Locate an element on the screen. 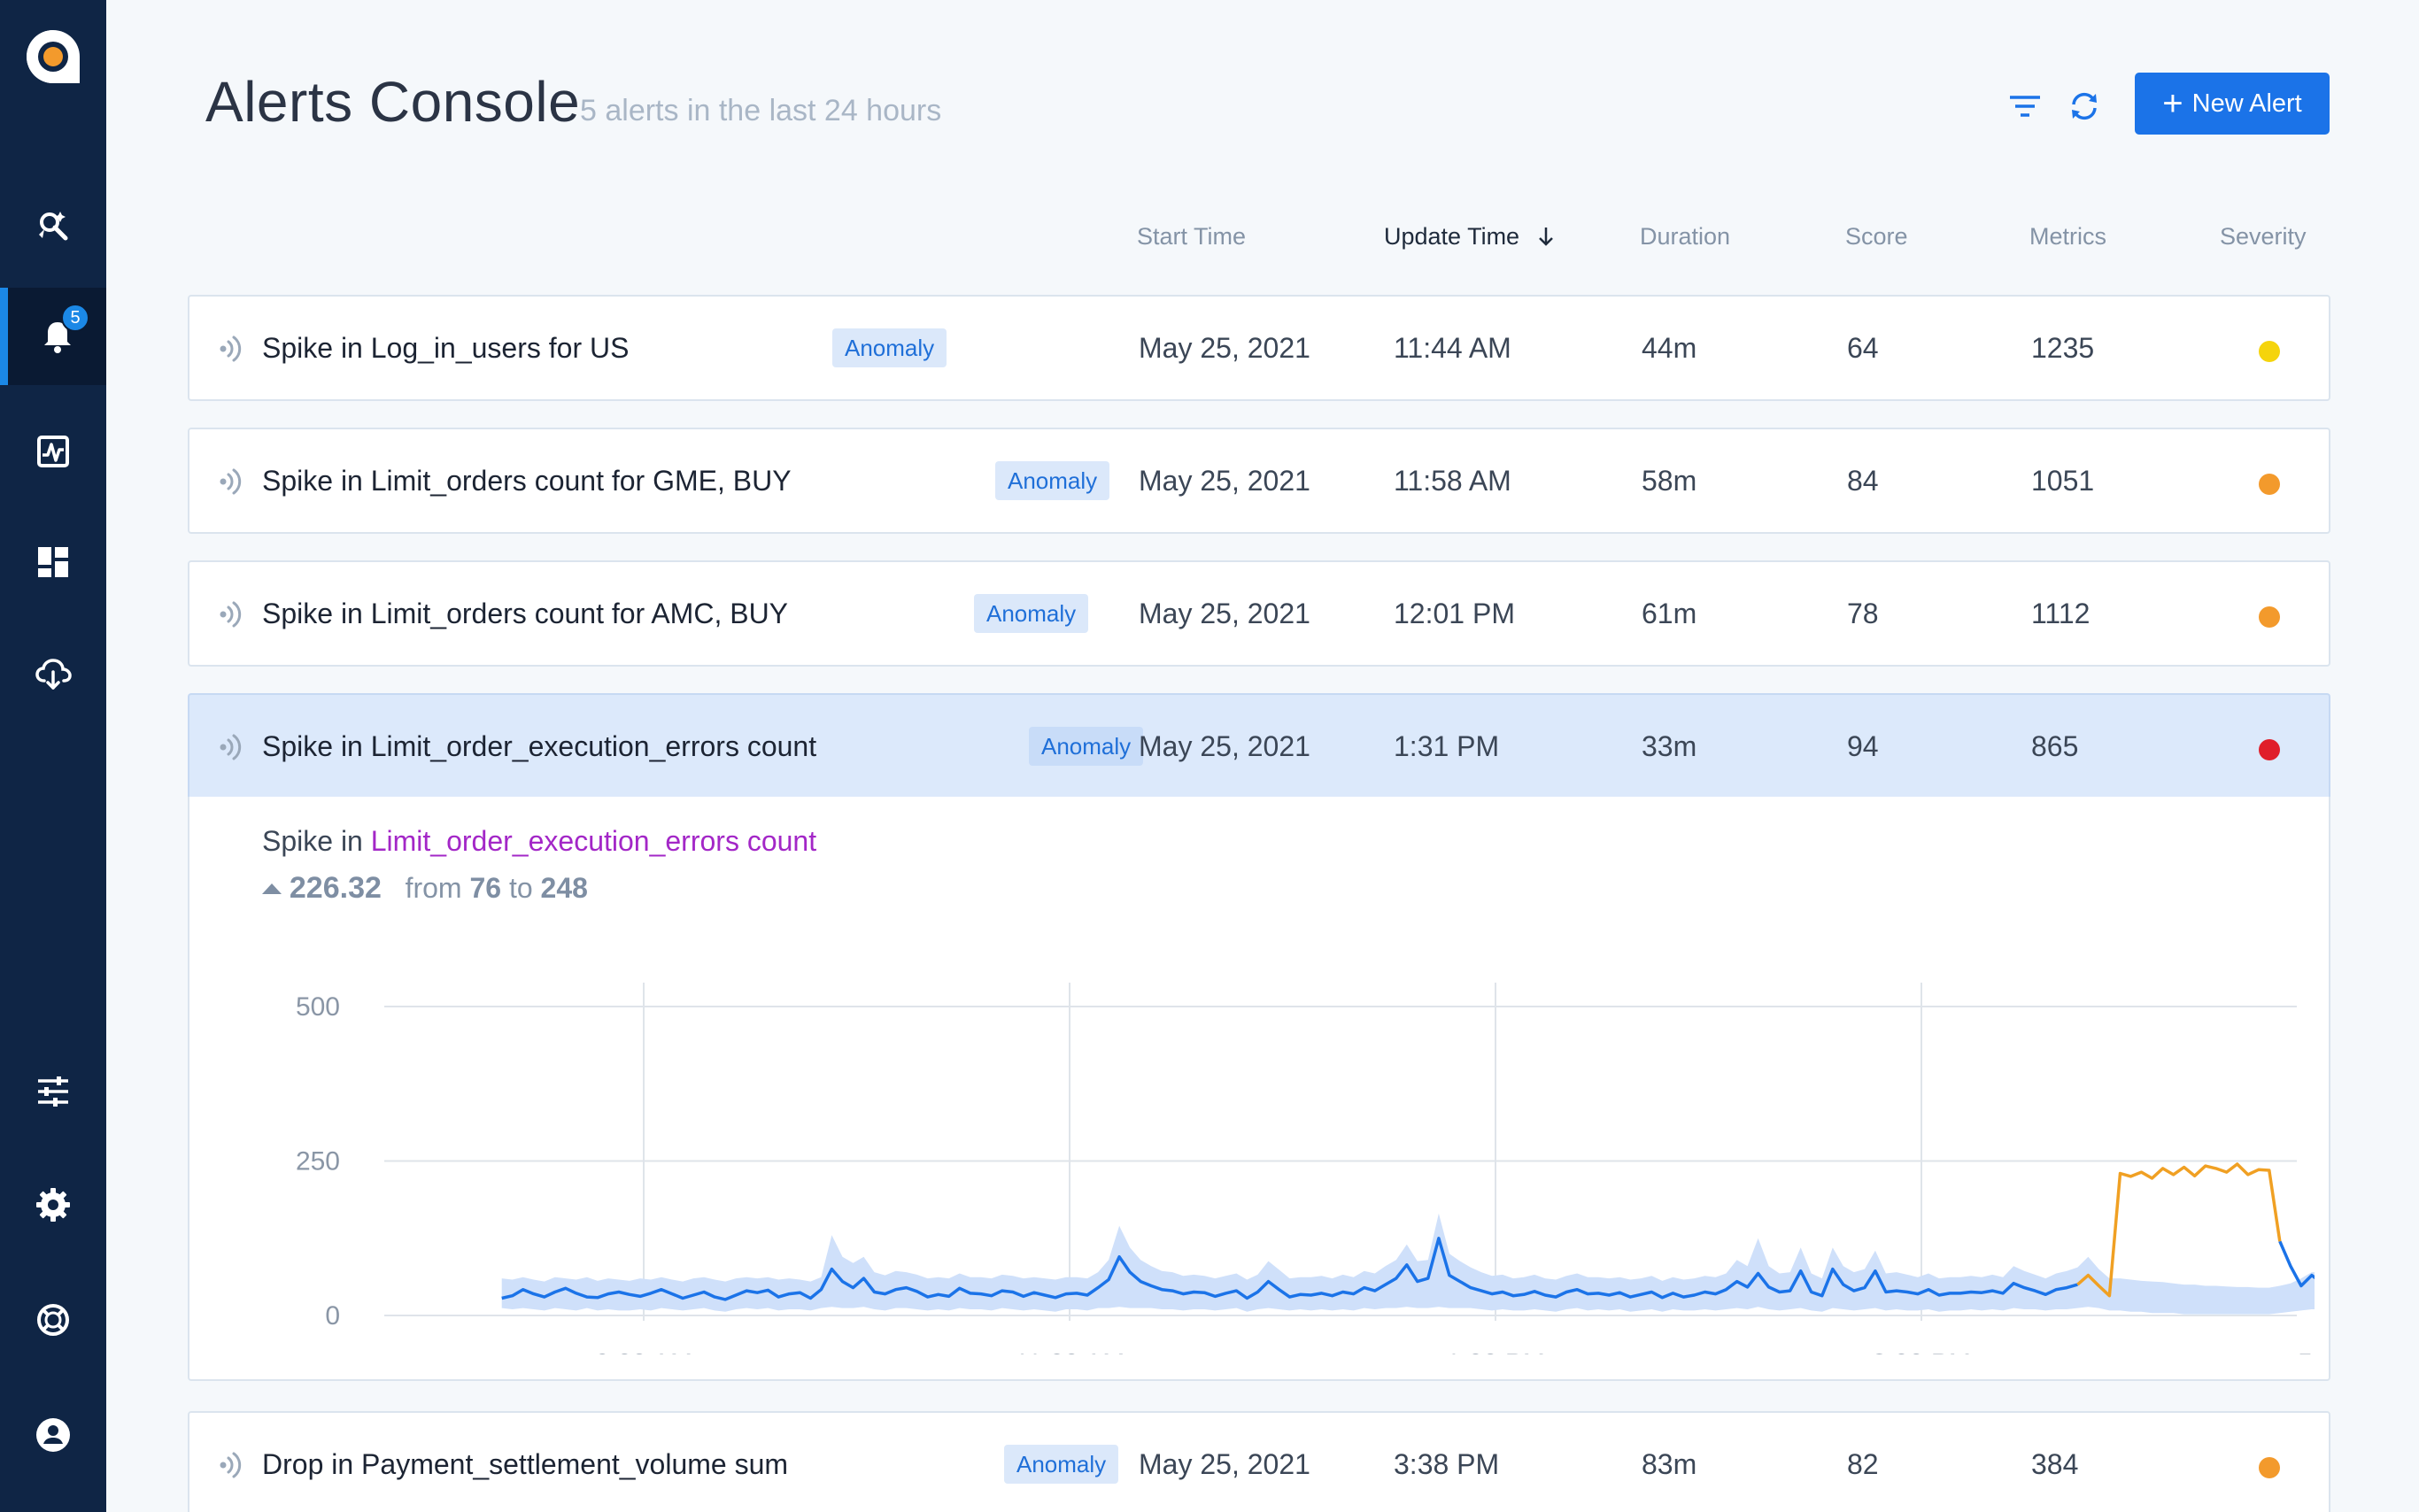  column-duration: Duration is located at coordinates (1685, 236).